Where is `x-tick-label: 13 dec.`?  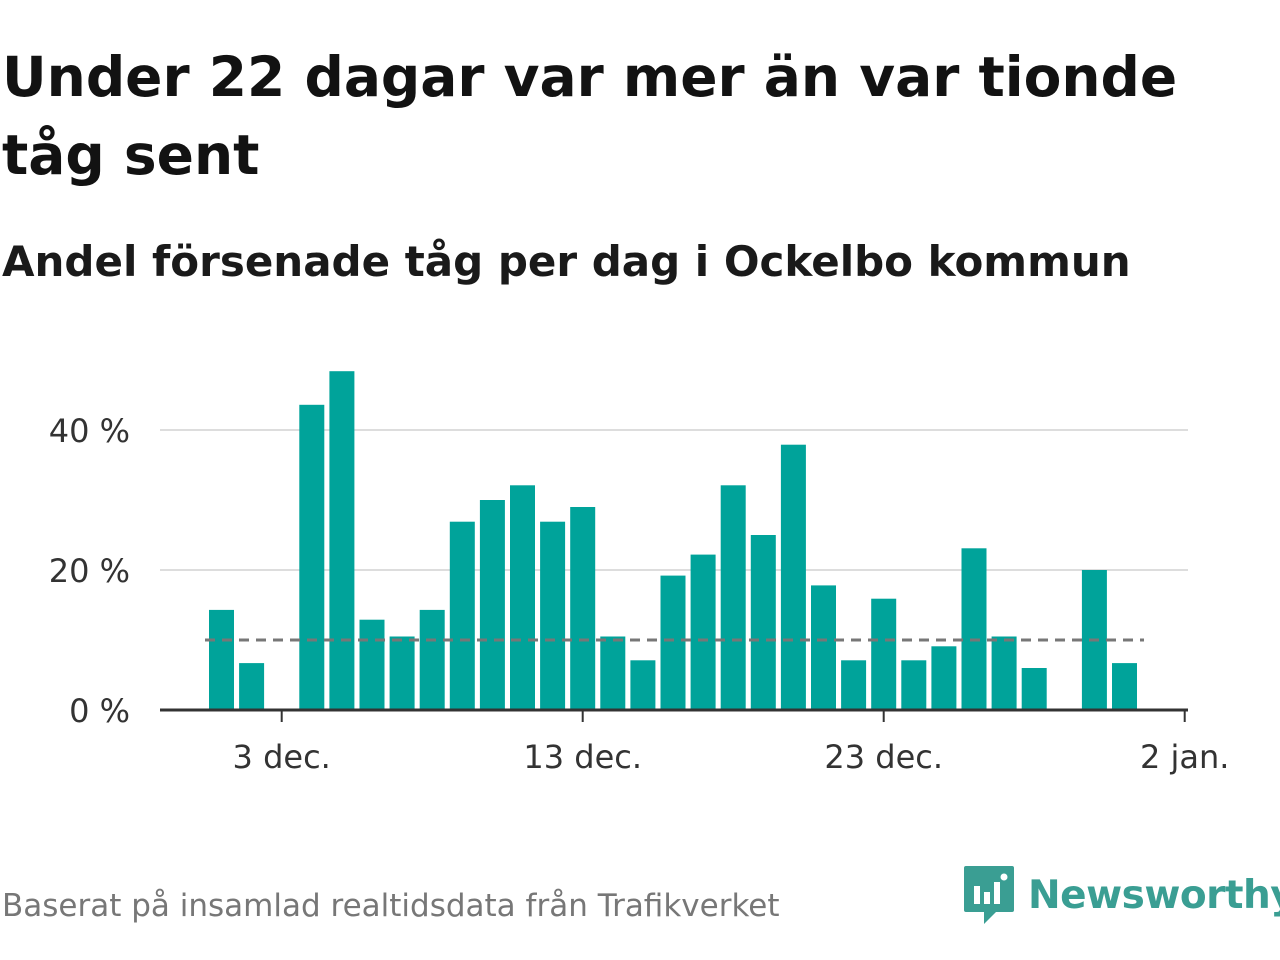 x-tick-label: 13 dec. is located at coordinates (582, 757).